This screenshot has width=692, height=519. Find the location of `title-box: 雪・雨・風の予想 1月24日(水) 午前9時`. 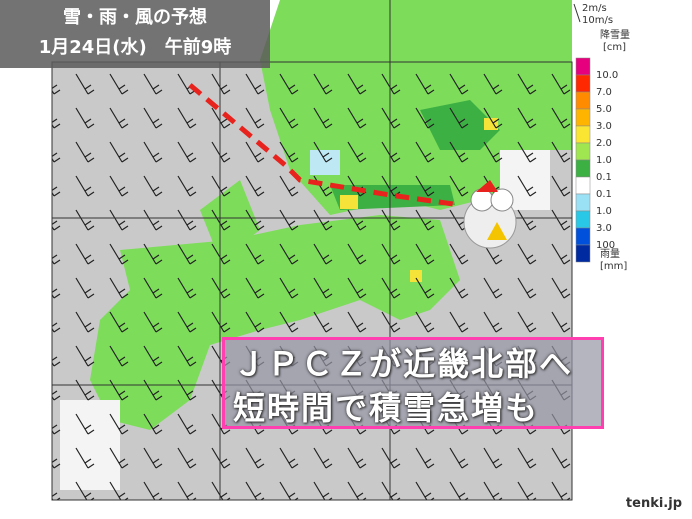

title-box: 雪・雨・風の予想 1月24日(水) 午前9時 is located at coordinates (135, 34).